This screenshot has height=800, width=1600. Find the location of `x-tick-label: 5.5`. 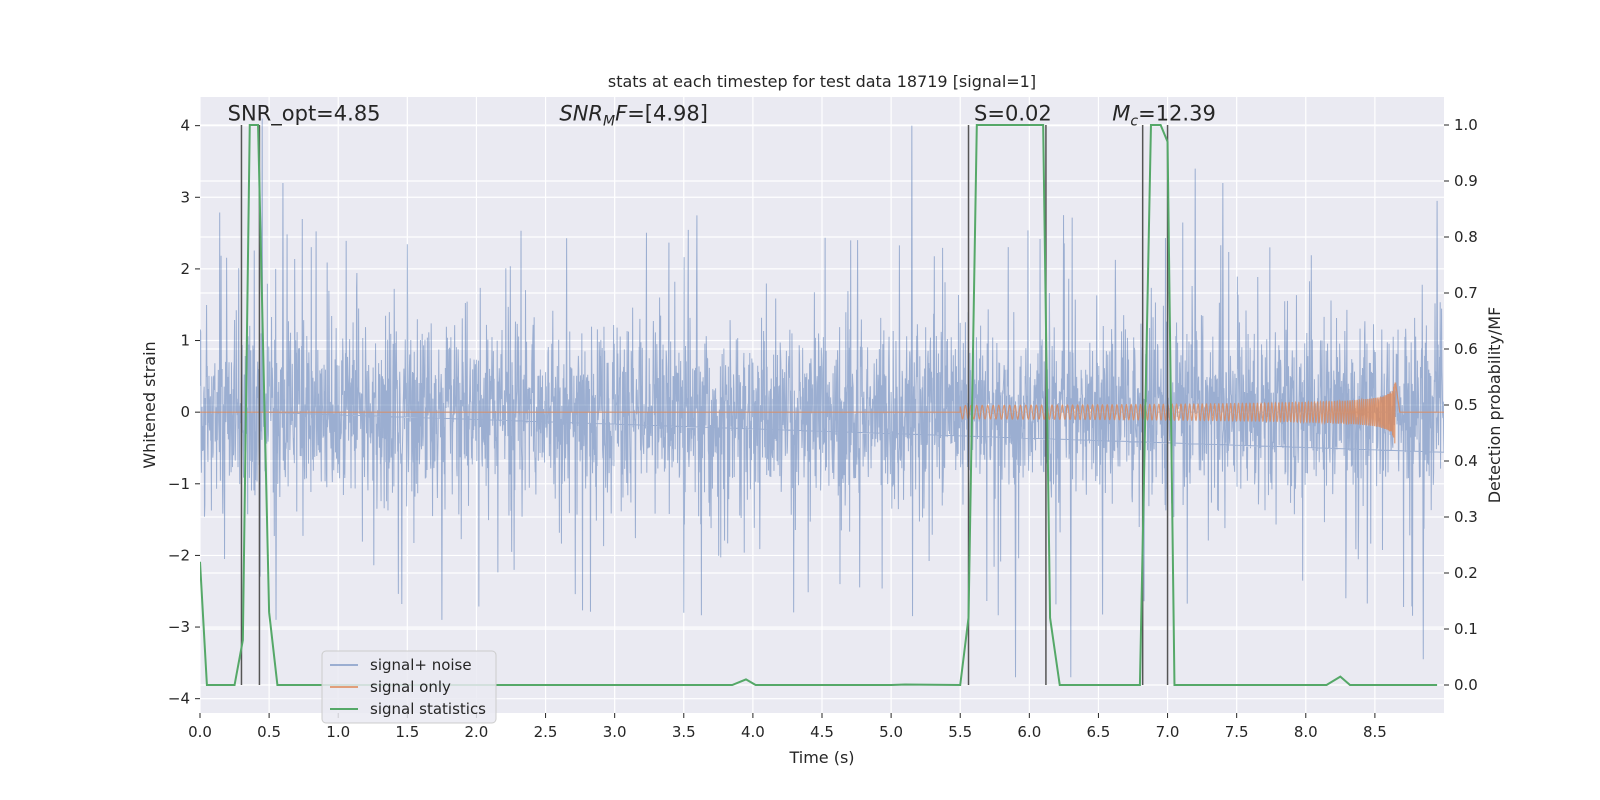

x-tick-label: 5.5 is located at coordinates (960, 732).